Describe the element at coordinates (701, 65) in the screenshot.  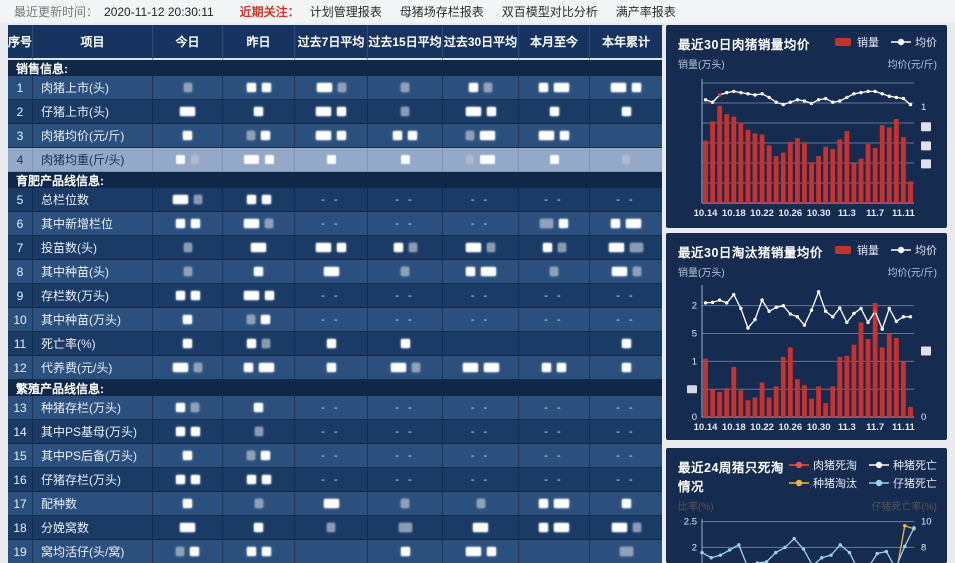
I see `left-axis-label: 销量(万头)` at that location.